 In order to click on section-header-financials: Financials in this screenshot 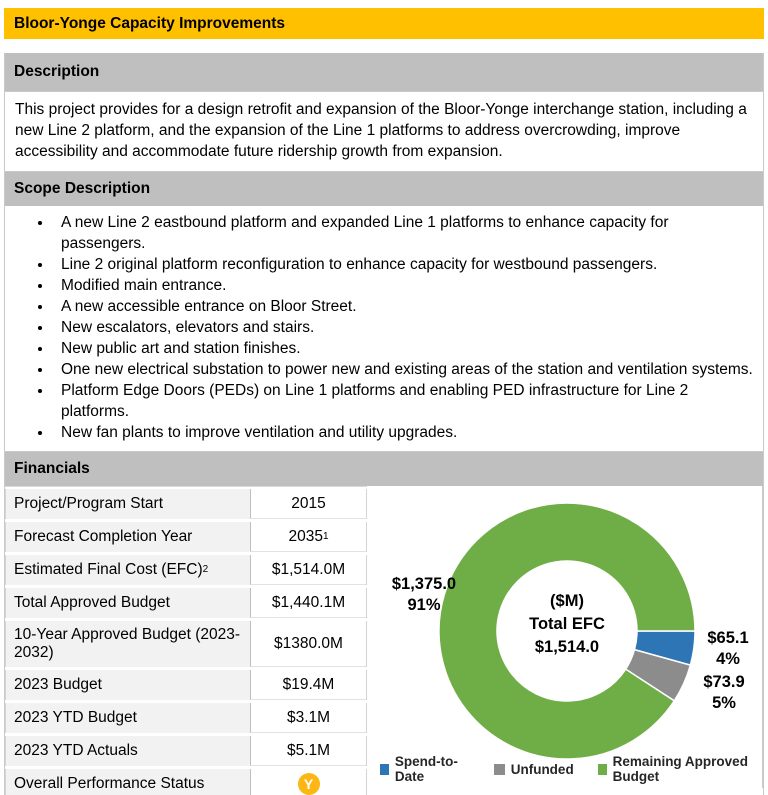, I will do `click(384, 469)`.